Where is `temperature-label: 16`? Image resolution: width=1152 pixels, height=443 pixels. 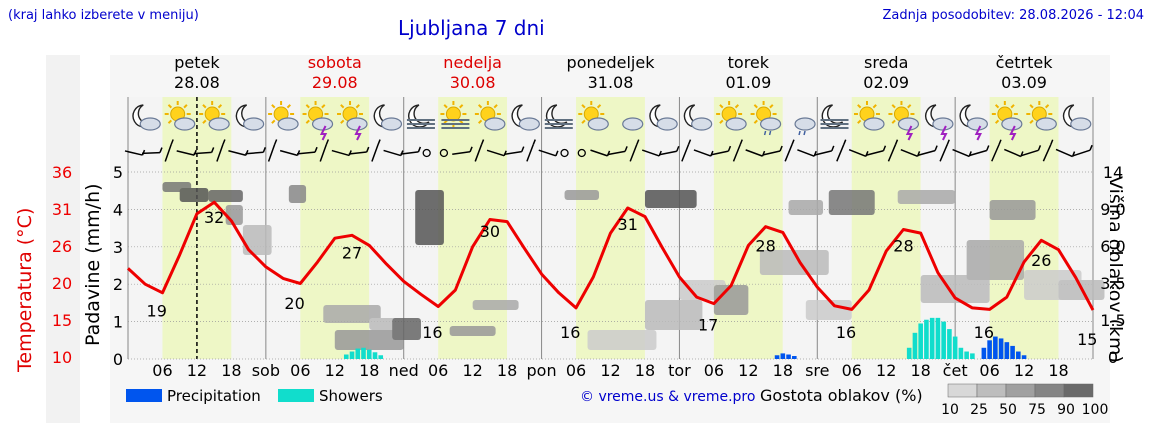 temperature-label: 16 is located at coordinates (984, 332).